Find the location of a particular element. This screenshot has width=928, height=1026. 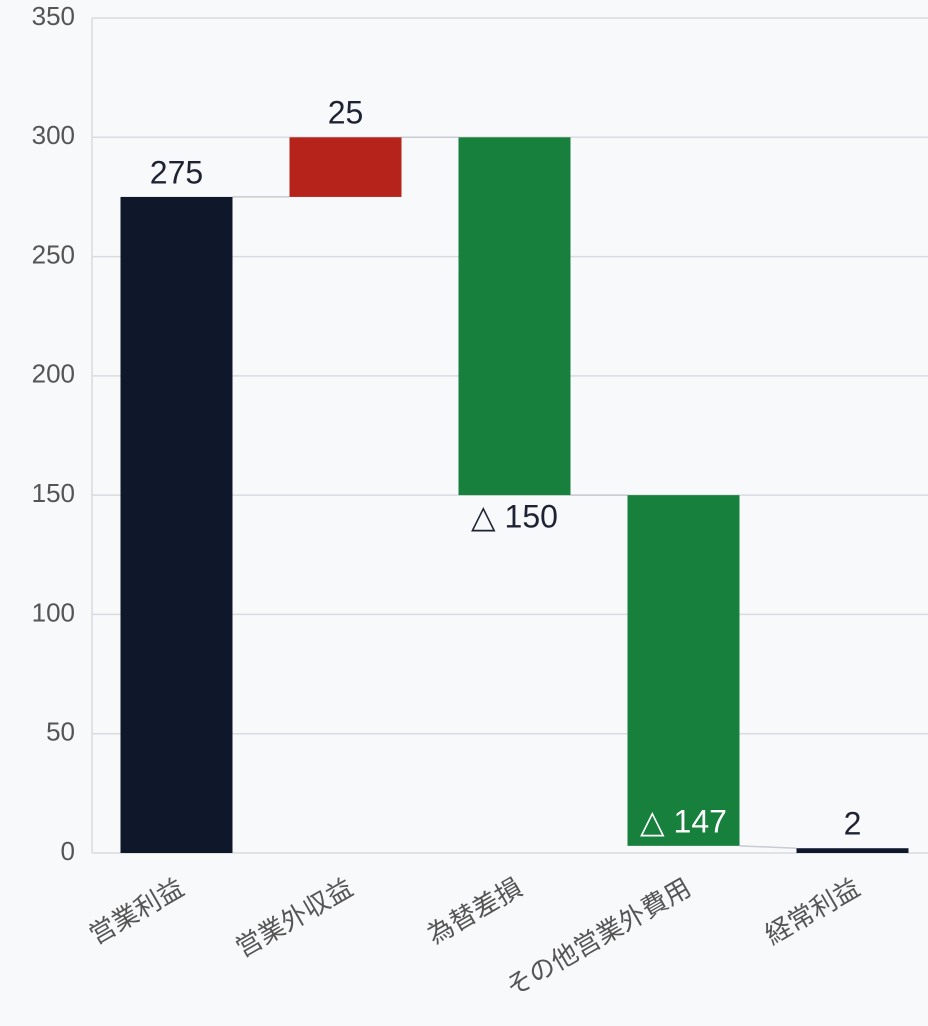

x-tick-label: その他営業外費用 is located at coordinates (598, 937).